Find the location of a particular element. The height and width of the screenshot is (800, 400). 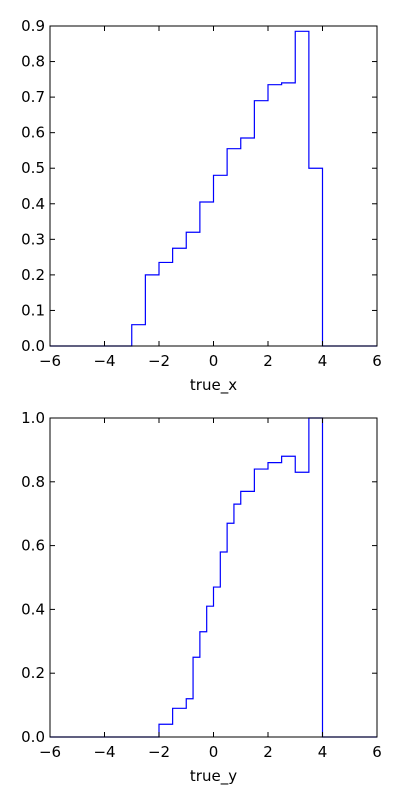

x-axis-label: true_y is located at coordinates (213, 776).